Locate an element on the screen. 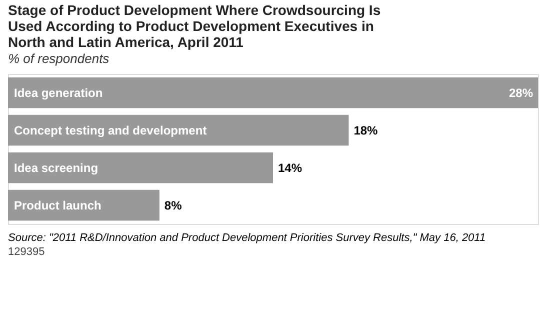  y-tick-label: Idea screening is located at coordinates (56, 167).